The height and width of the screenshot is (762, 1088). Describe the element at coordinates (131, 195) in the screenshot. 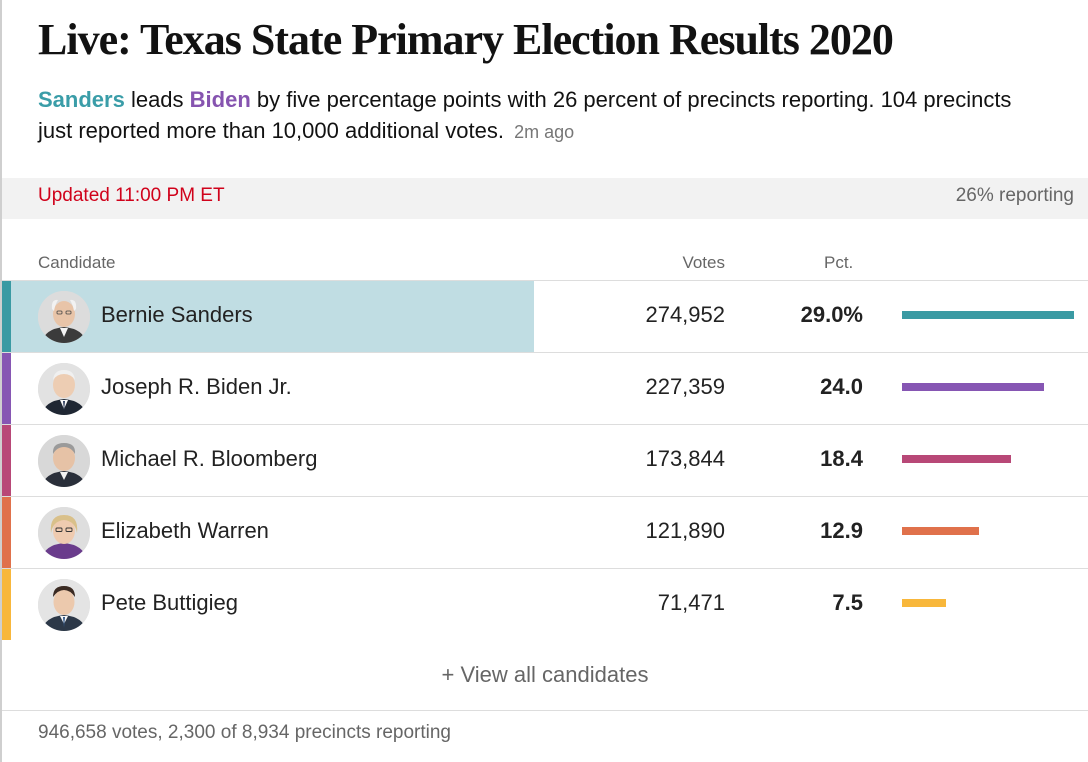

I see `updated-time: Updated 11:00 PM ET` at that location.